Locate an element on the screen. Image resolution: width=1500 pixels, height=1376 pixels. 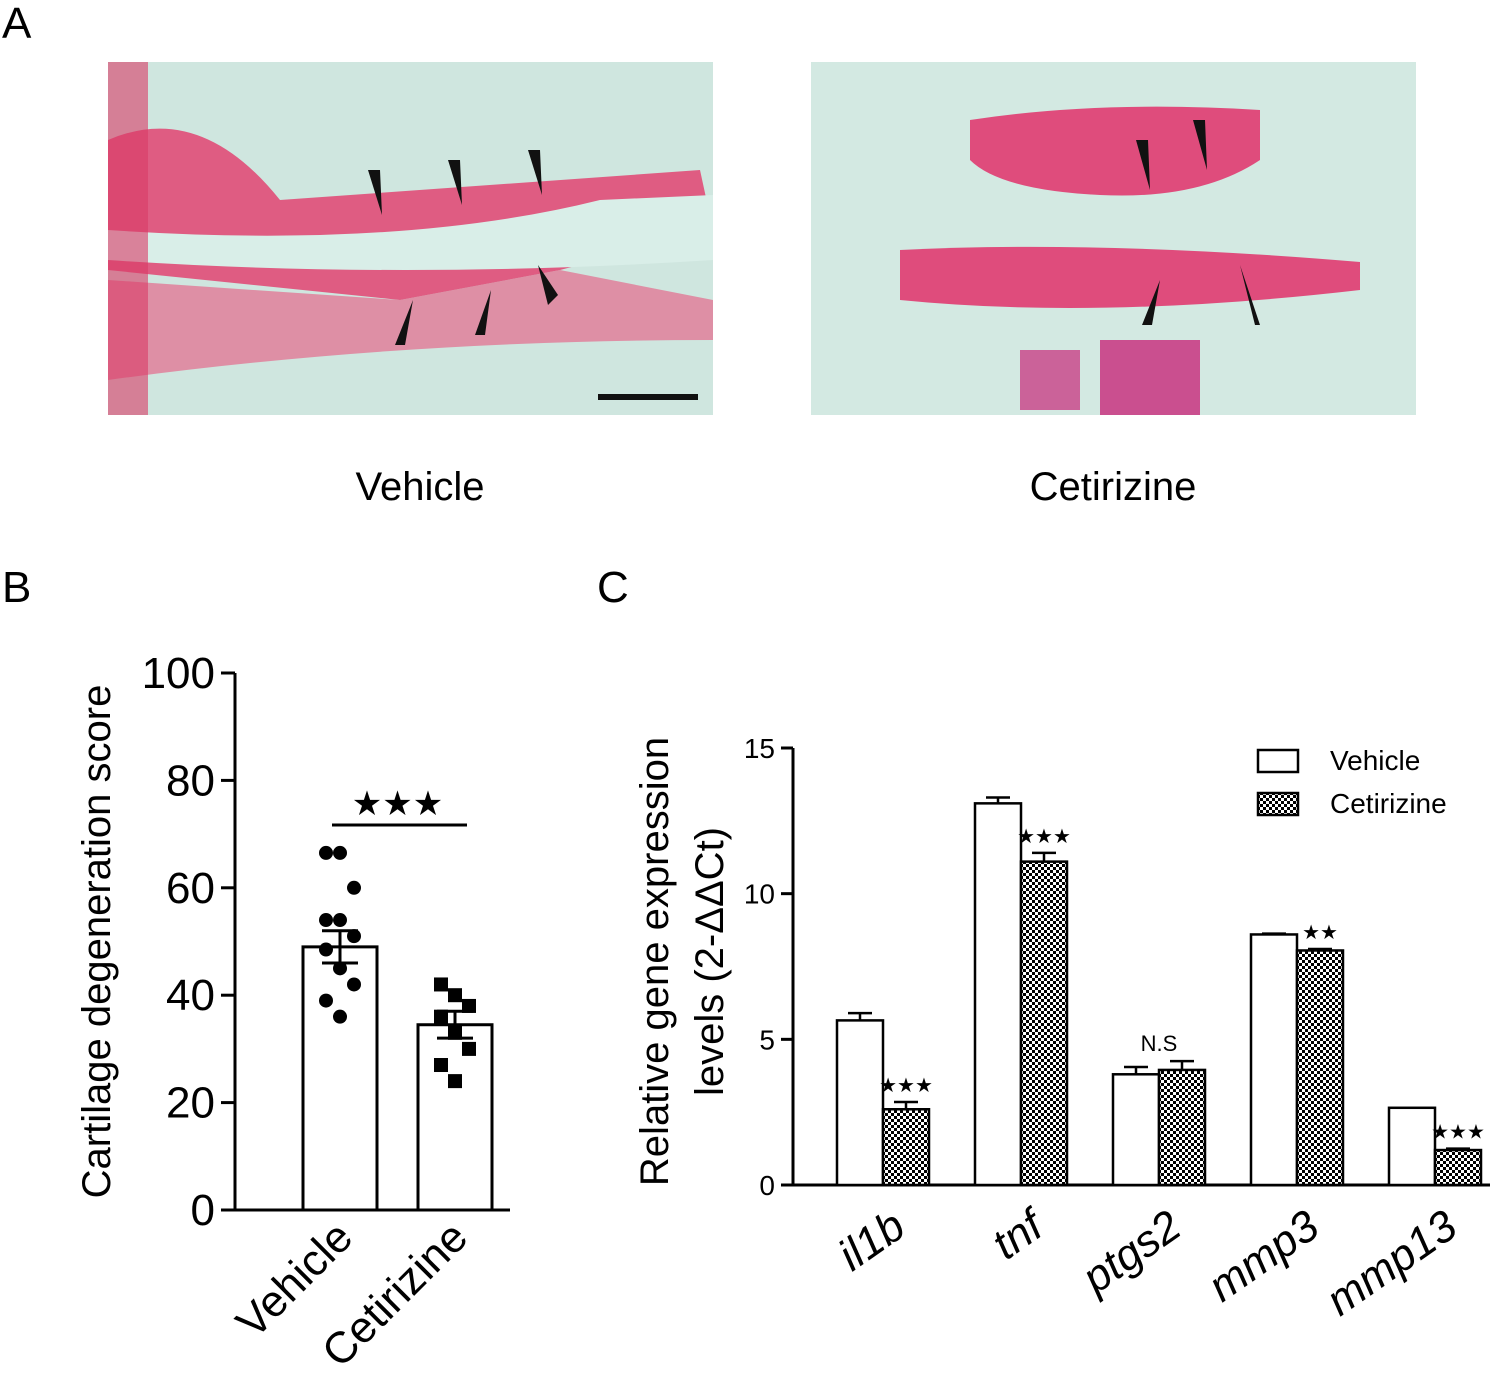
significance-label: N.S is located at coordinates (1159, 1043).